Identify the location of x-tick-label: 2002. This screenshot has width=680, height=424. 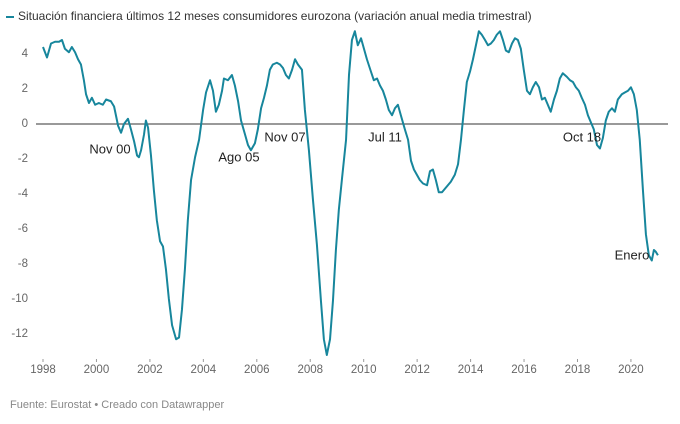
(150, 370).